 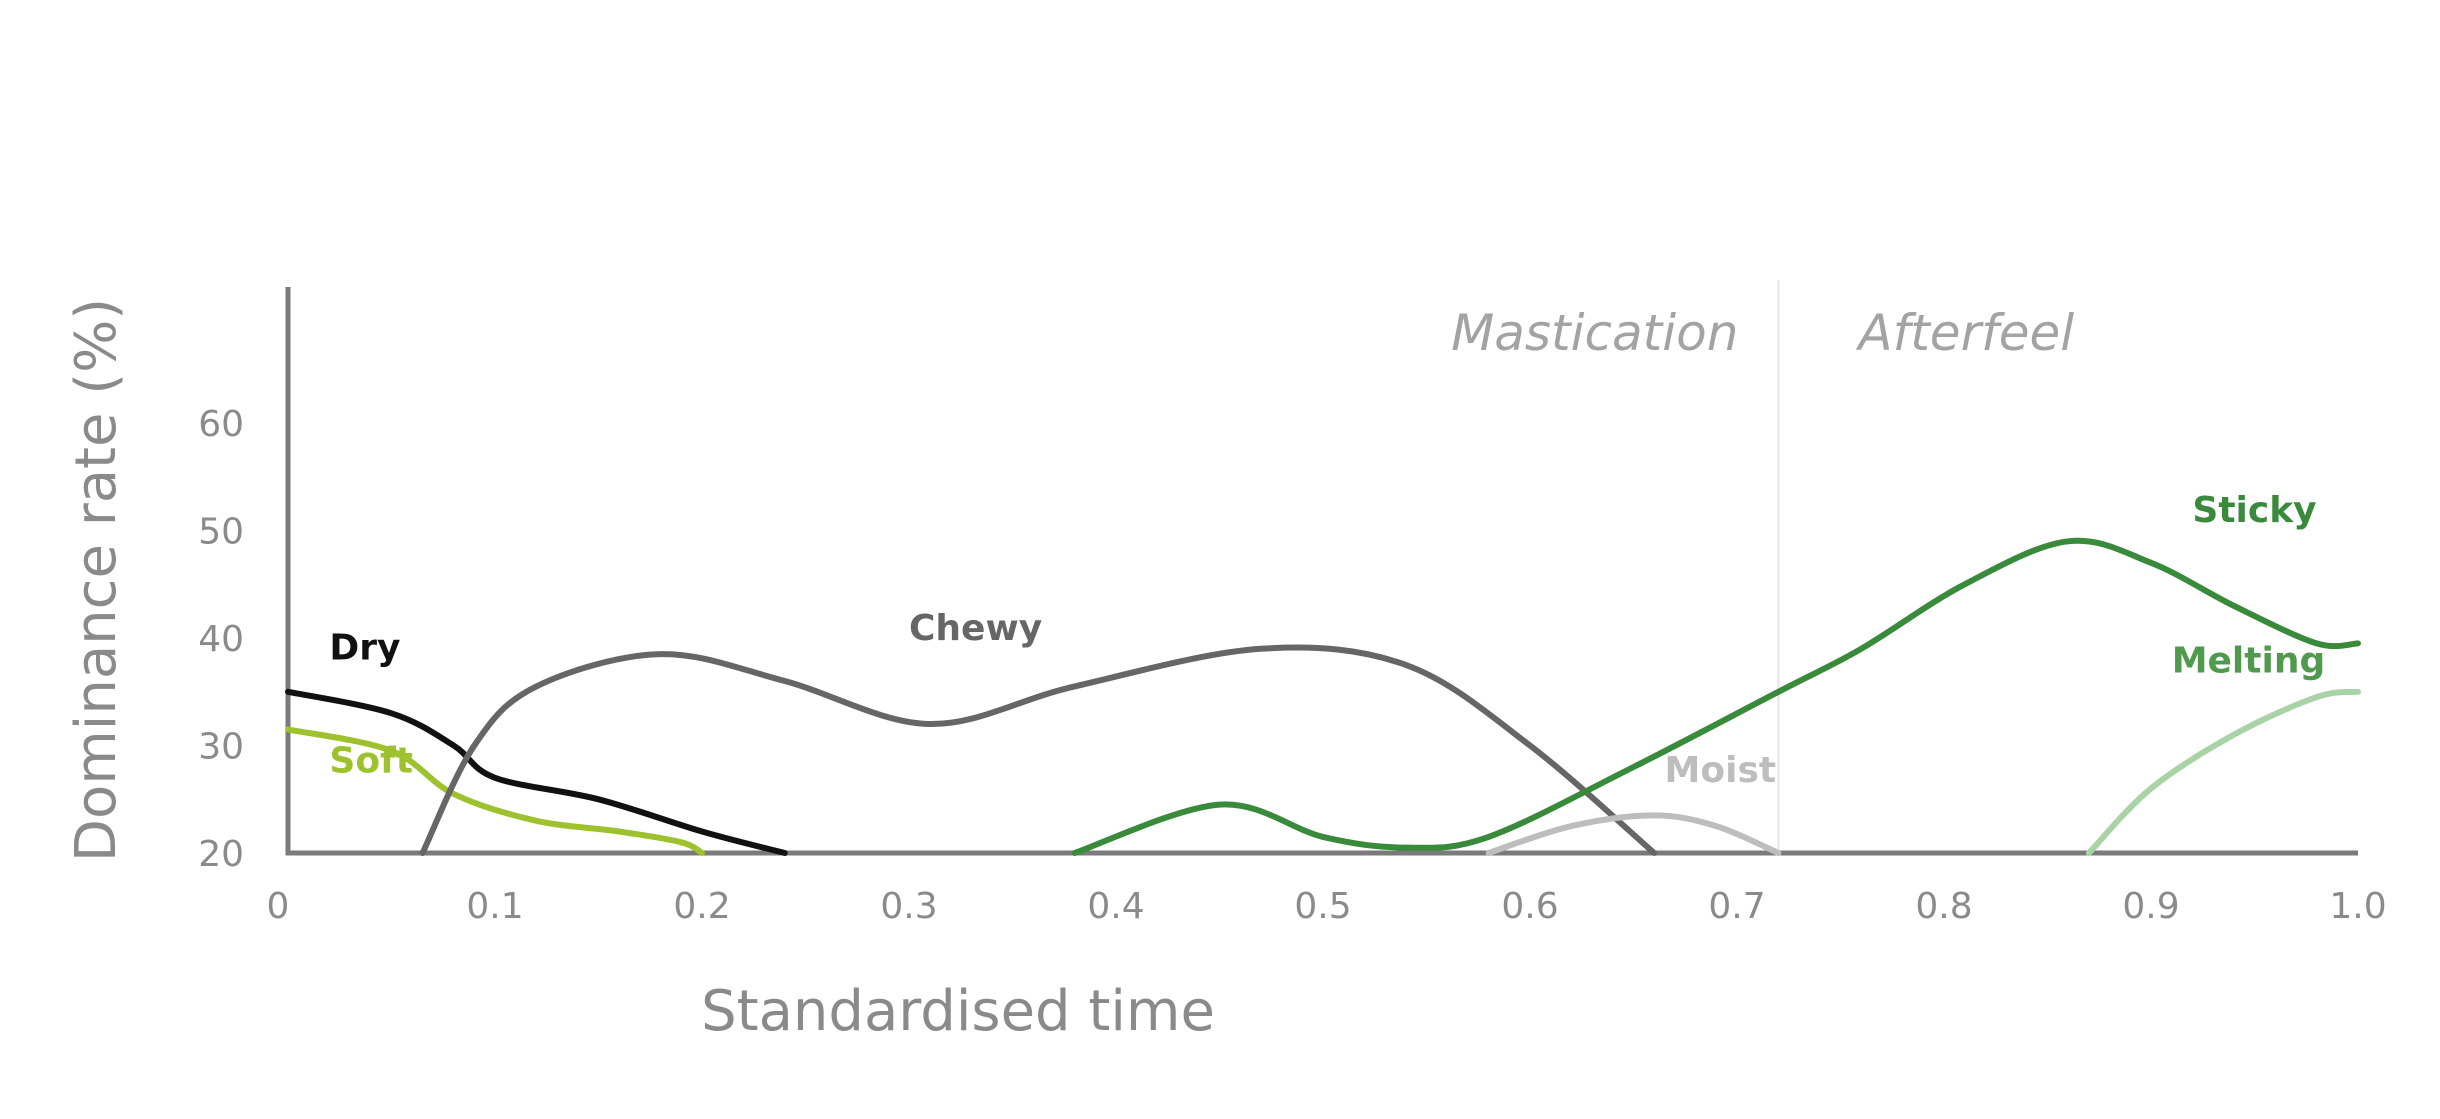 I want to click on x-tick-labels: 0 0.1 0.2 0.3 0.4 0.5 0.6 0.7 0.8 0.9 1.0, so click(x=1327, y=906).